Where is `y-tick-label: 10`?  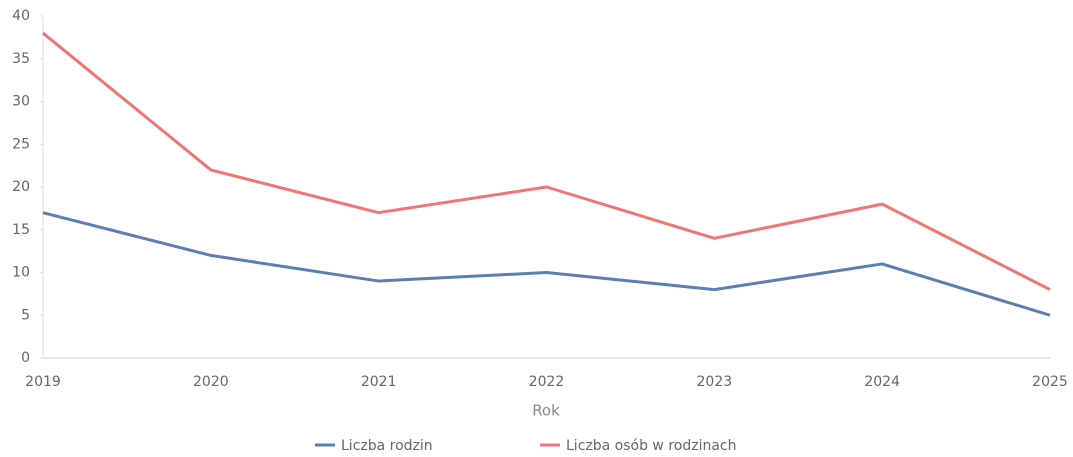
y-tick-label: 10 is located at coordinates (21, 273).